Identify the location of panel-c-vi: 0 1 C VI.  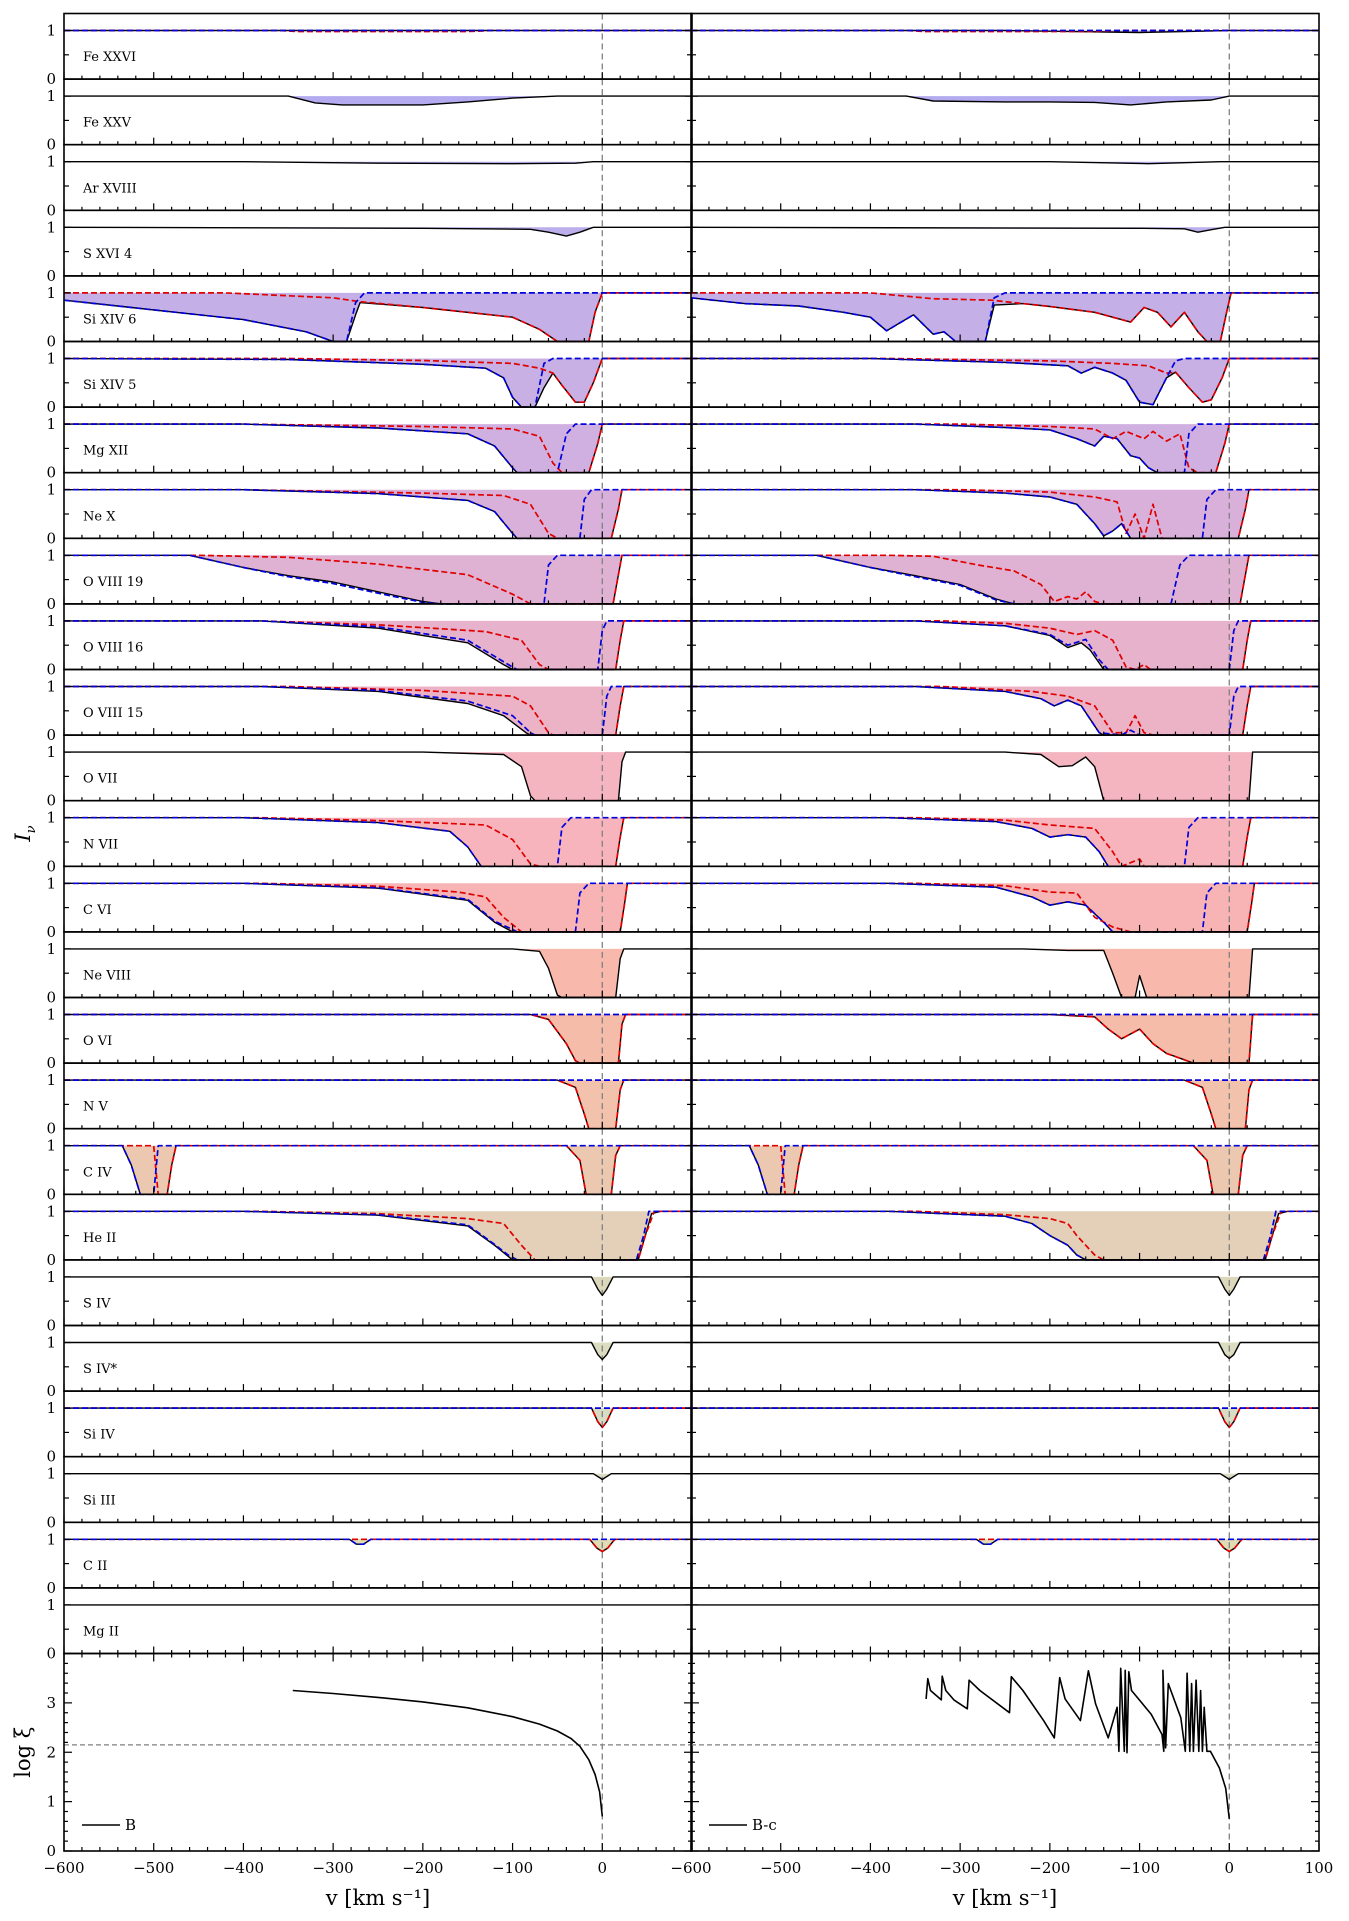
(683, 903).